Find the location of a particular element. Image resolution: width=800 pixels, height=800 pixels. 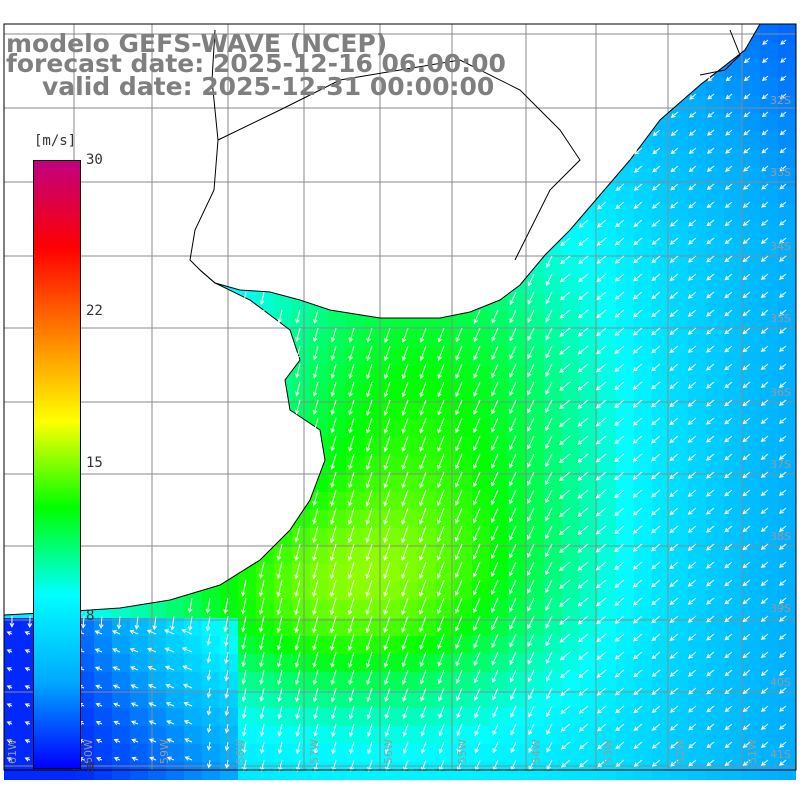

colorbar-tick: 0 is located at coordinates (90, 768).